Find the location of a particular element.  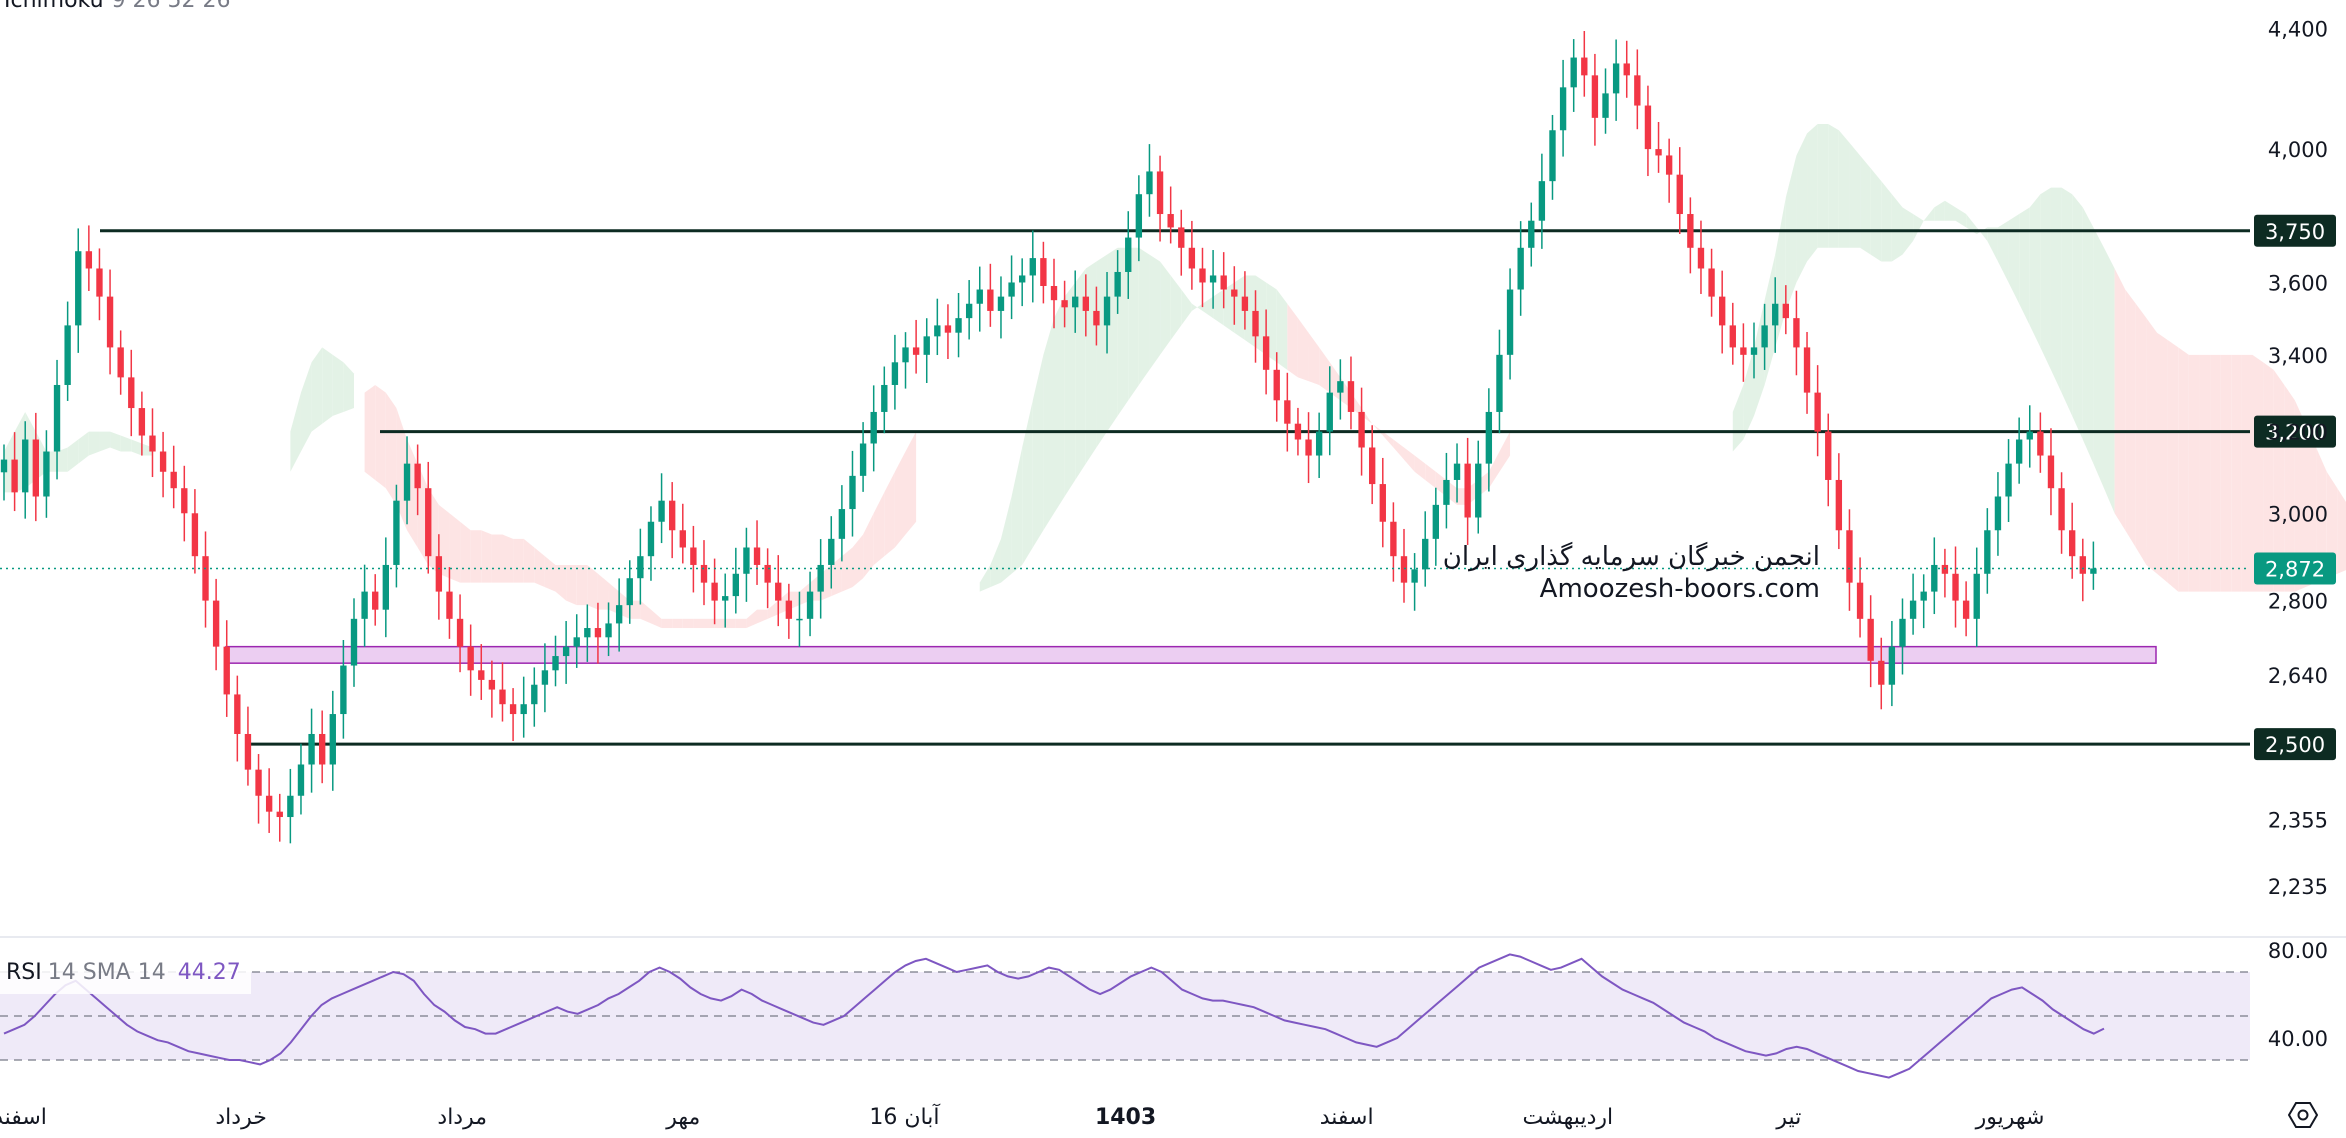

price-tick-label: 3,000 is located at coordinates (2298, 514).